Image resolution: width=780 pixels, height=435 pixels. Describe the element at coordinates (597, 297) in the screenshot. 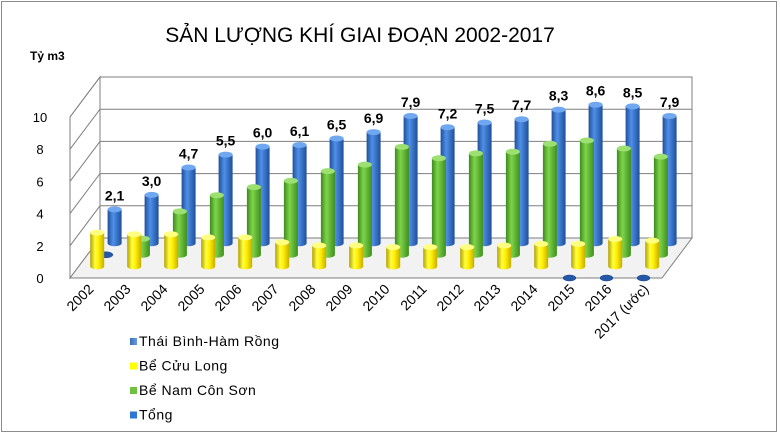

I see `x-tick-label: 2016` at that location.